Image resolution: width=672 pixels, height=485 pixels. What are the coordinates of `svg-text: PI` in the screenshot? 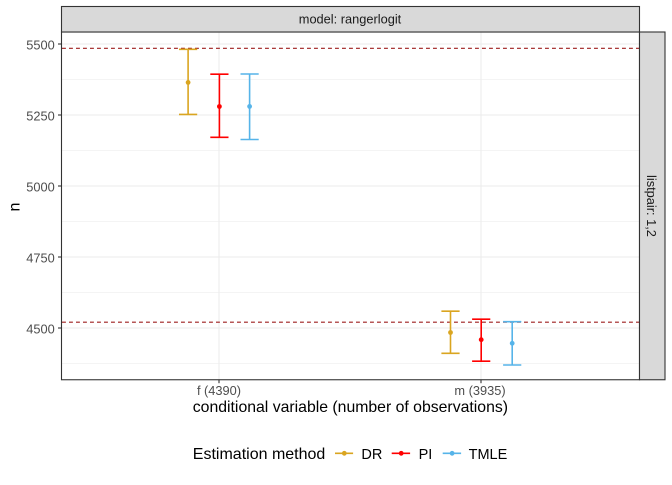 It's located at (426, 455).